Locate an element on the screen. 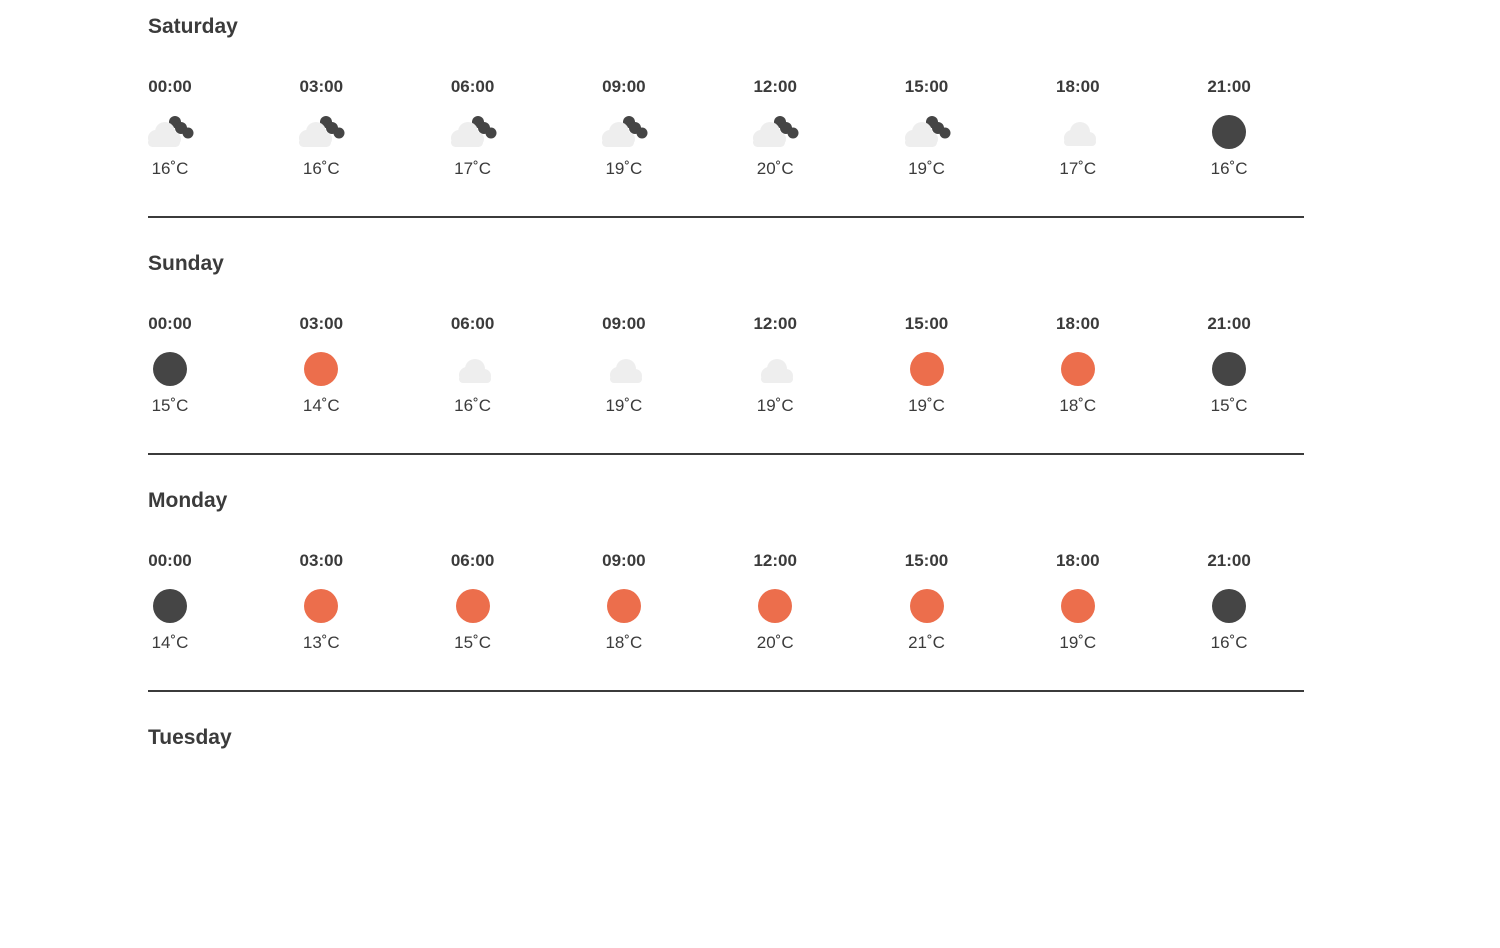 The image size is (1500, 948). forecast-slot: 21:00 15˚C is located at coordinates (1229, 365).